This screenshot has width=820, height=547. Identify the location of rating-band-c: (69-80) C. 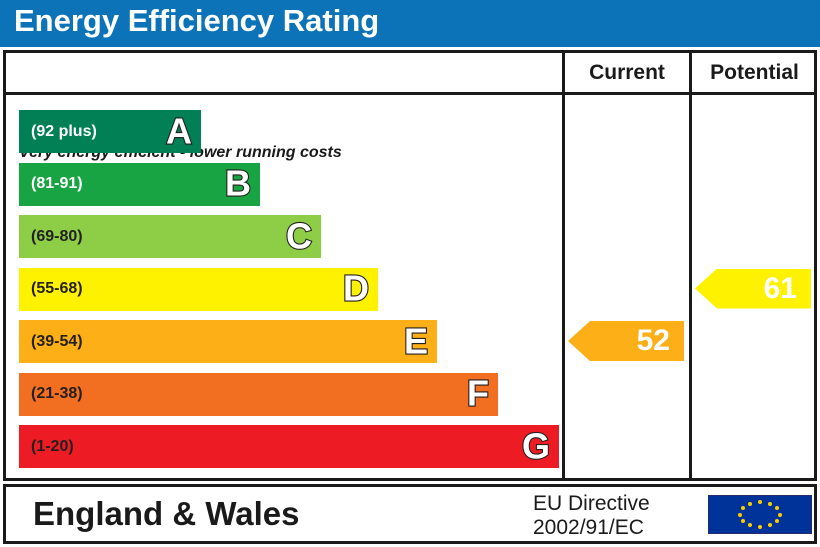
(170, 236).